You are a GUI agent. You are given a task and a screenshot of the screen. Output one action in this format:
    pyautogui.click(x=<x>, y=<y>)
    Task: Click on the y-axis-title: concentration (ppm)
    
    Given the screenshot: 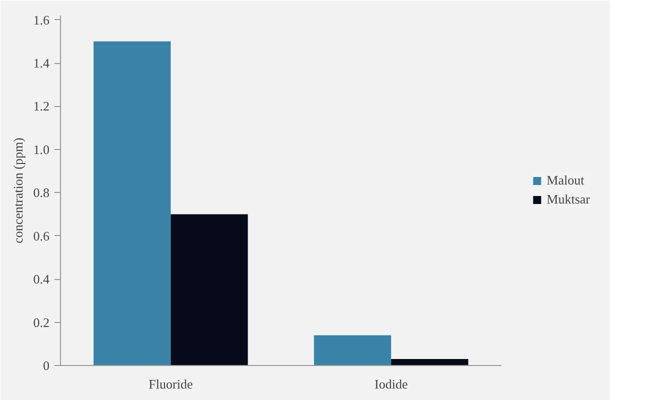 What is the action you would take?
    pyautogui.click(x=18, y=191)
    